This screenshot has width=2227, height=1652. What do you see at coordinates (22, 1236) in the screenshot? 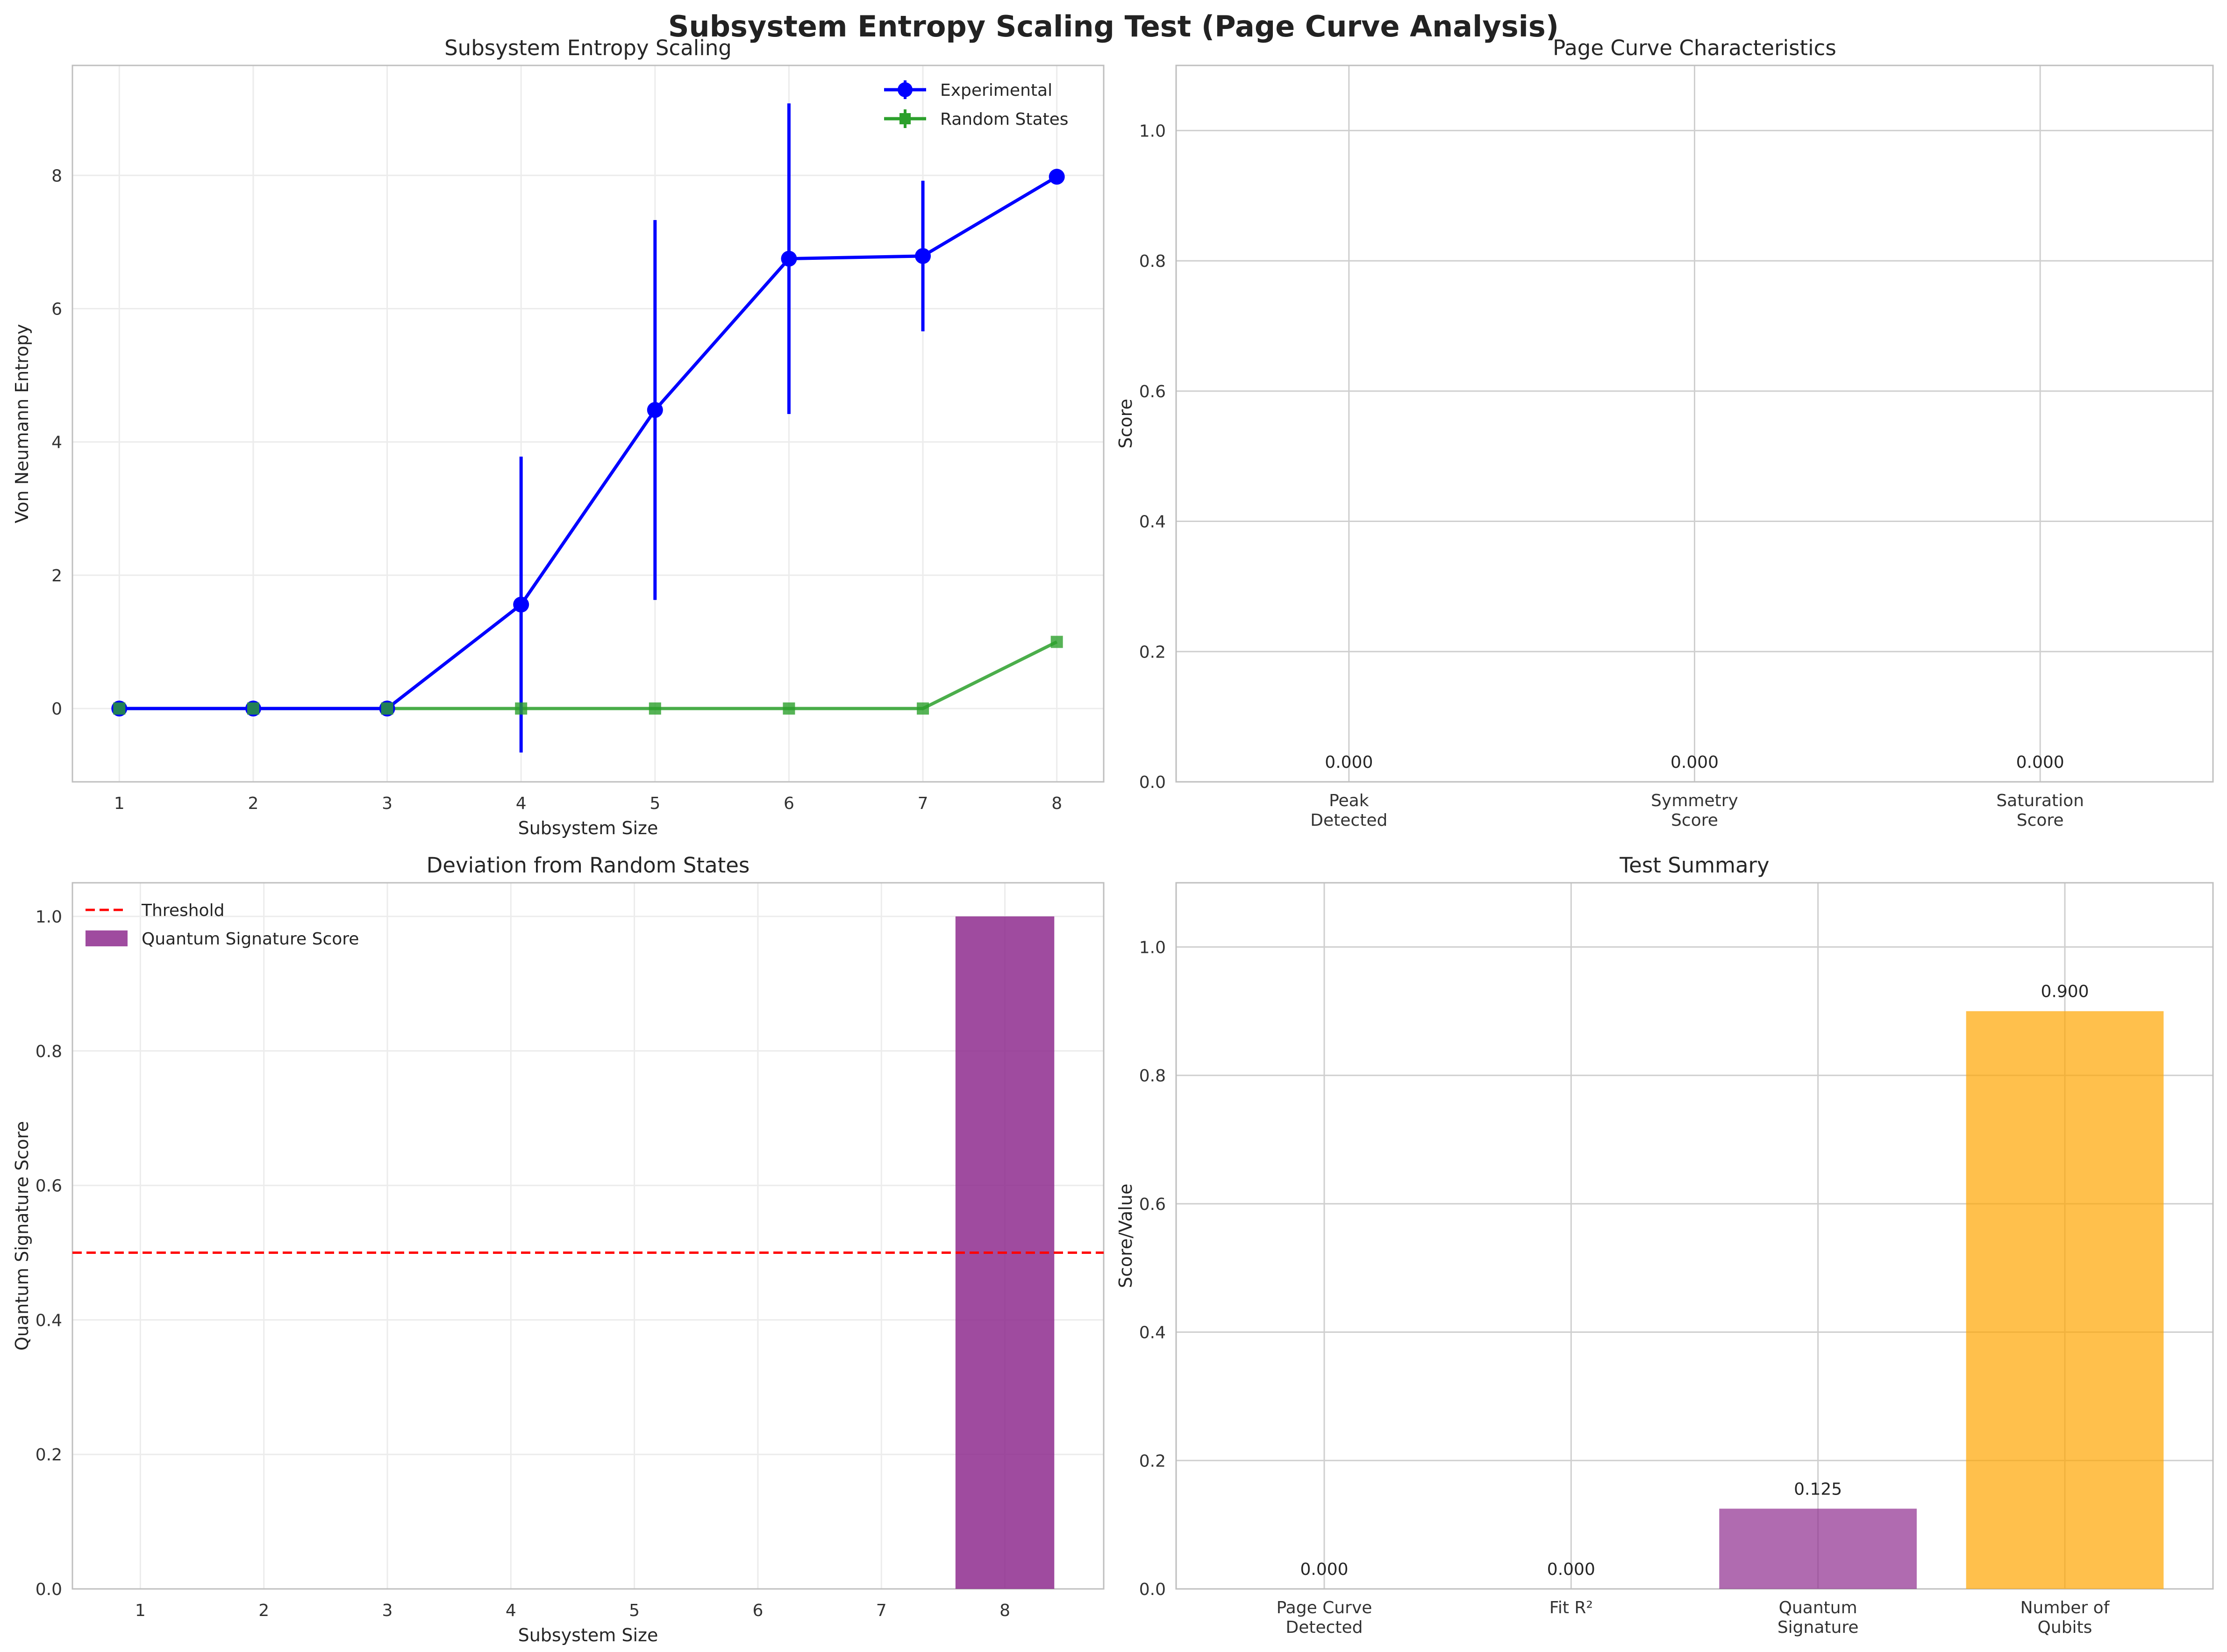
I see `y-axis-label: Quantum Signature Score` at bounding box center [22, 1236].